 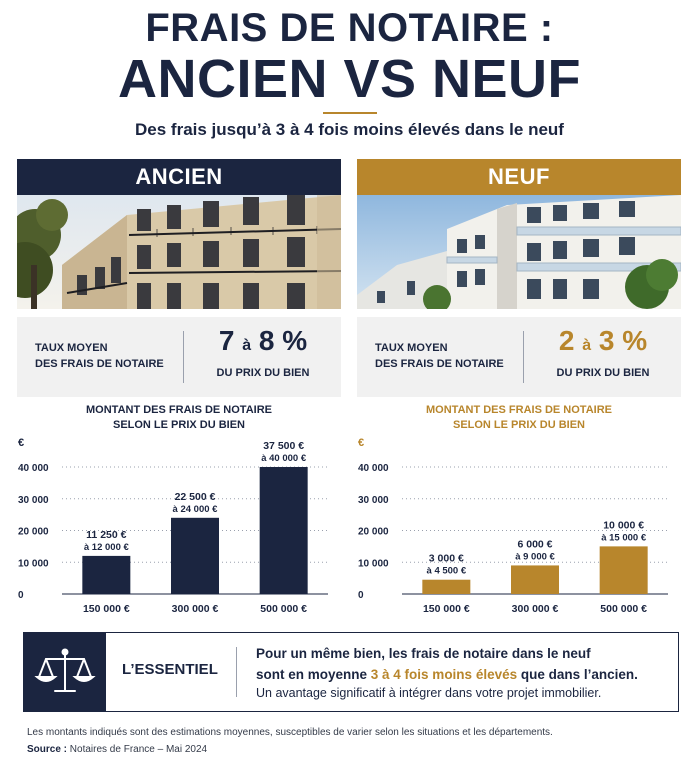 What do you see at coordinates (534, 544) in the screenshot?
I see `bar-value-label: 6 000 €` at bounding box center [534, 544].